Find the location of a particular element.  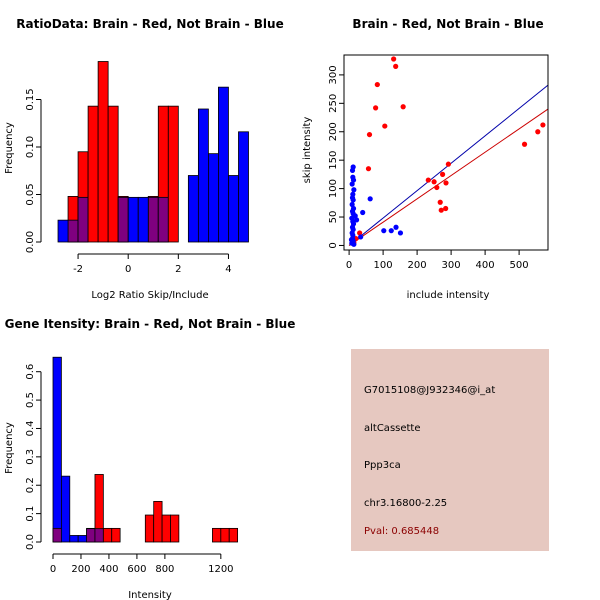

gene-hist-x-tick-label: 1200 is located at coordinates (220, 569).